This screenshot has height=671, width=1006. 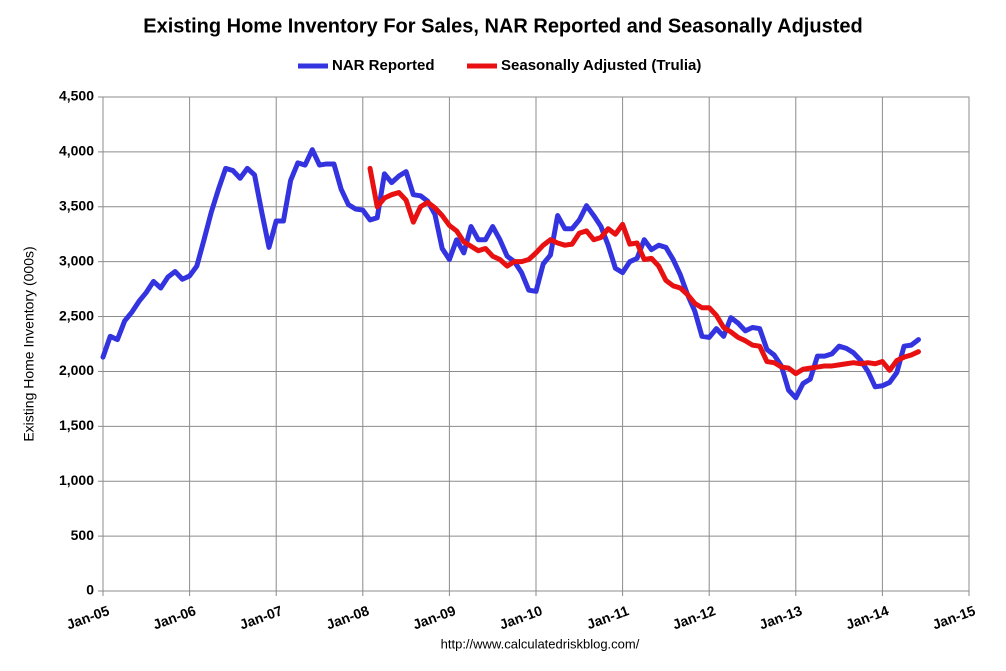 What do you see at coordinates (76, 260) in the screenshot?
I see `y-tick-label: 3,000` at bounding box center [76, 260].